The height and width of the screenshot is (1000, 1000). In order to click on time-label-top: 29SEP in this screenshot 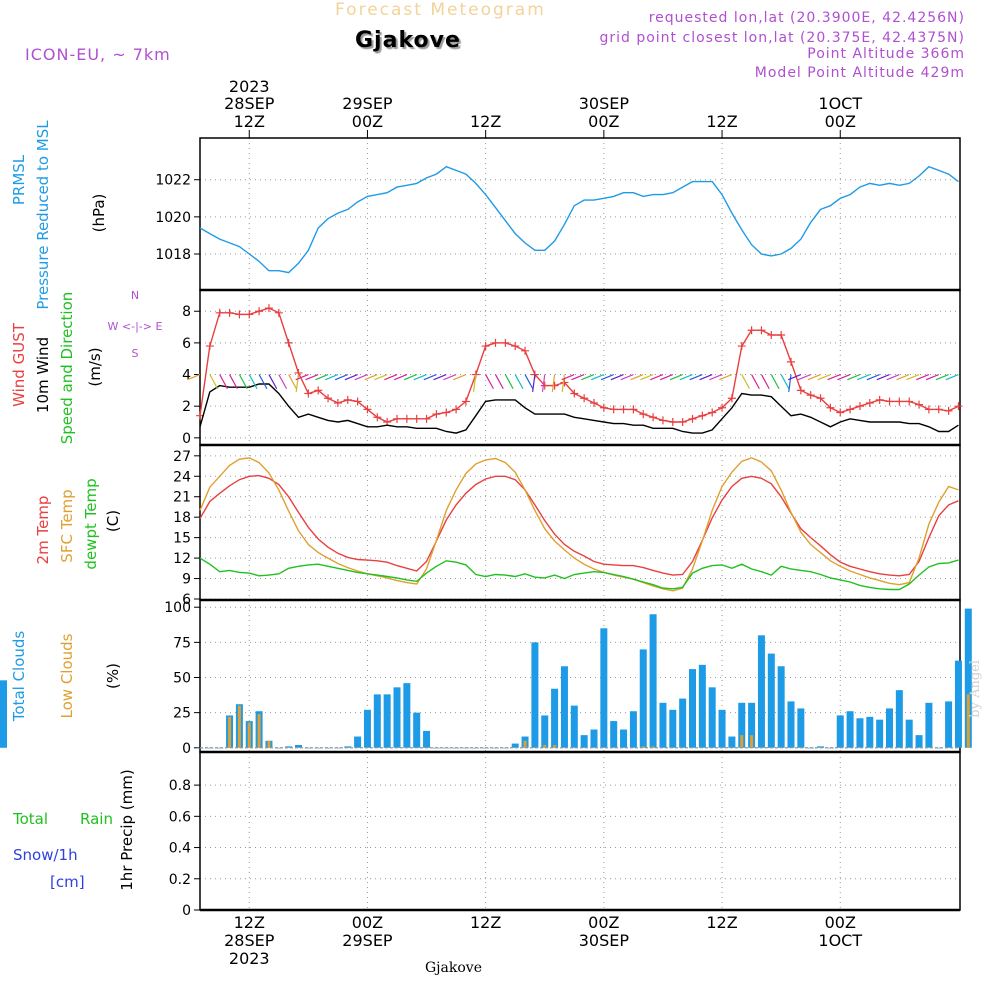, I will do `click(367, 103)`.